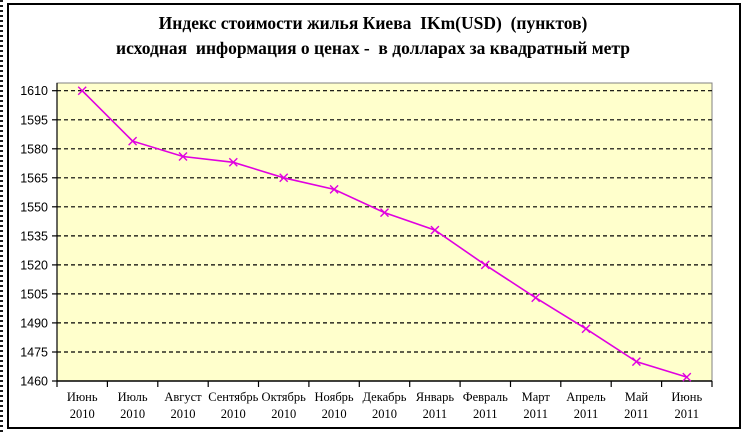 Image resolution: width=746 pixels, height=433 pixels. What do you see at coordinates (34, 353) in the screenshot?
I see `svg-text: 1475` at bounding box center [34, 353].